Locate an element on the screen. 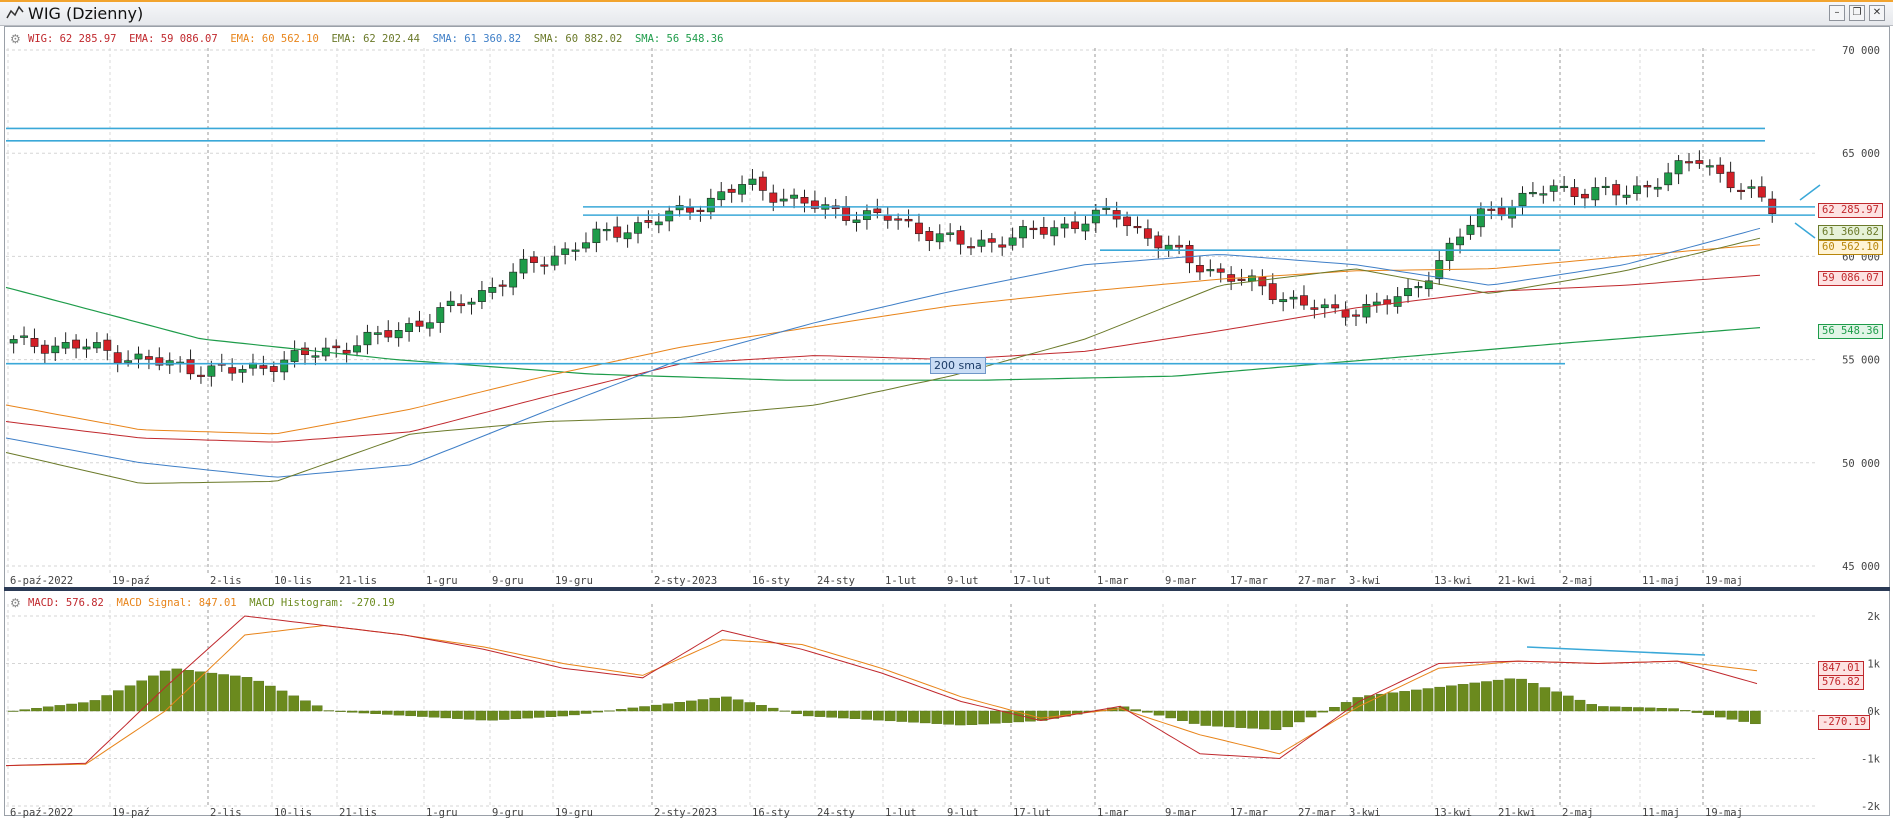  date-label: 3-kwi is located at coordinates (1365, 581).